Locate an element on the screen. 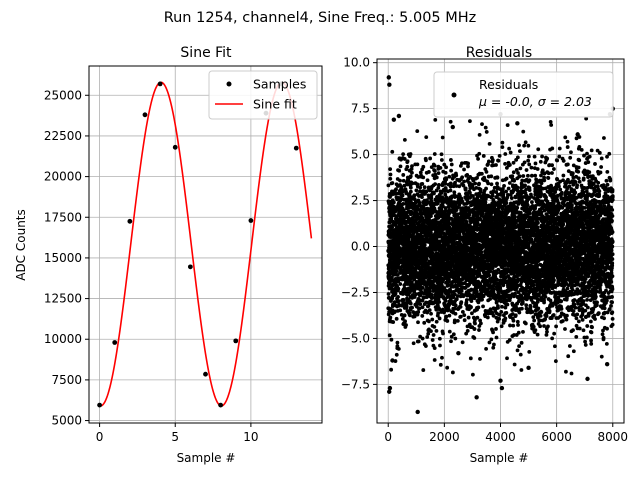 This screenshot has width=640, height=480. sine-fit-y-tick-label: 15000 is located at coordinates (63, 258).